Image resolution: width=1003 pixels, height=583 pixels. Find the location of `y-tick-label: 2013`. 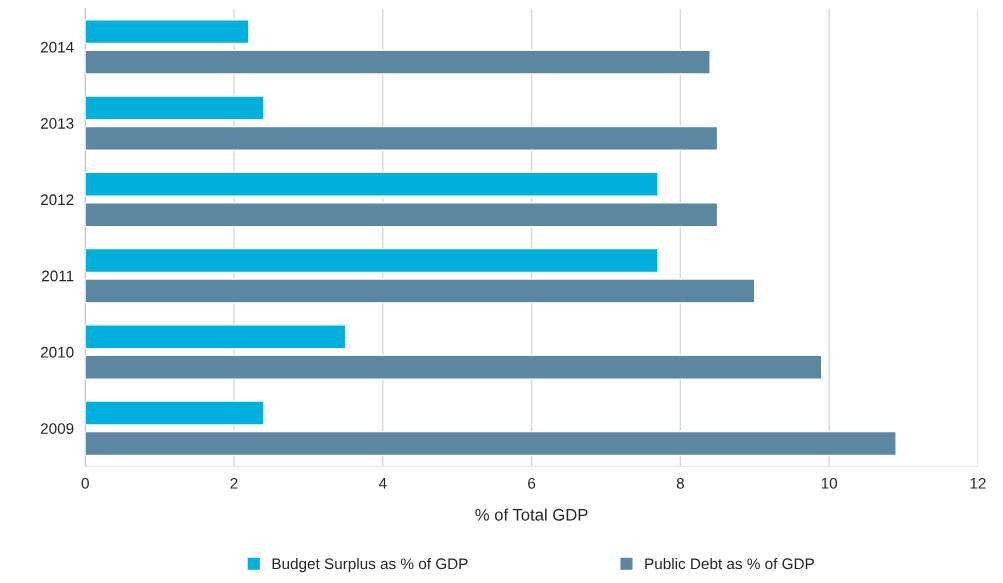

y-tick-label: 2013 is located at coordinates (57, 123).